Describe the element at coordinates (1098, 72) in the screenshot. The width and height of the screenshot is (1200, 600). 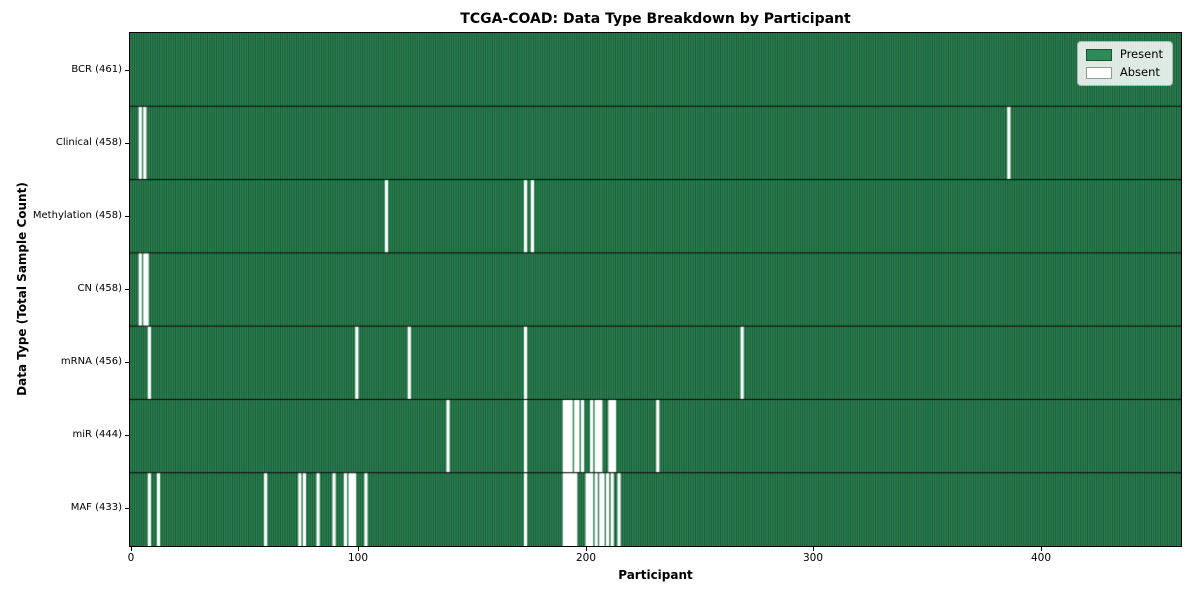
I see `absent-swatch` at that location.